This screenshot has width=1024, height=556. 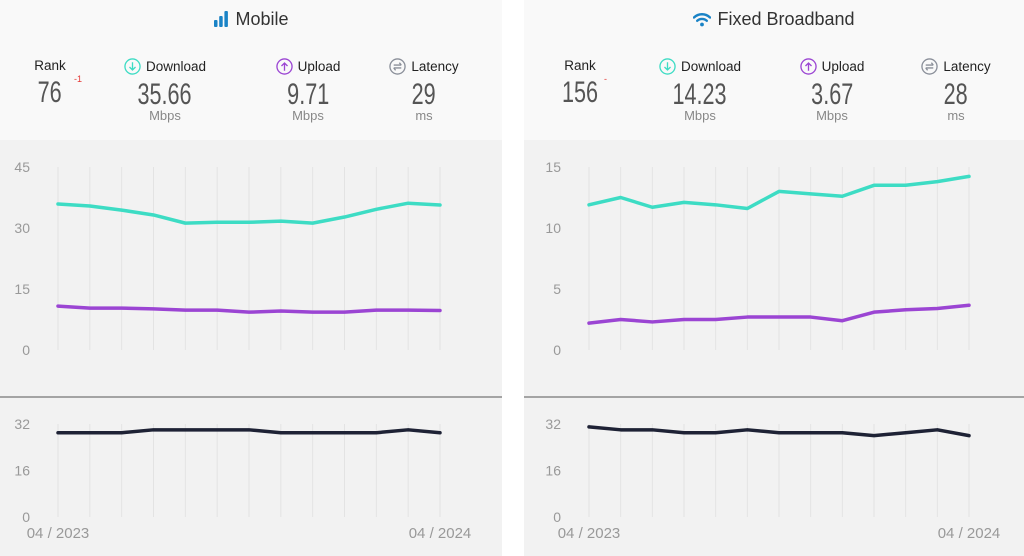 I want to click on rank-stat: Rank 156, so click(x=580, y=83).